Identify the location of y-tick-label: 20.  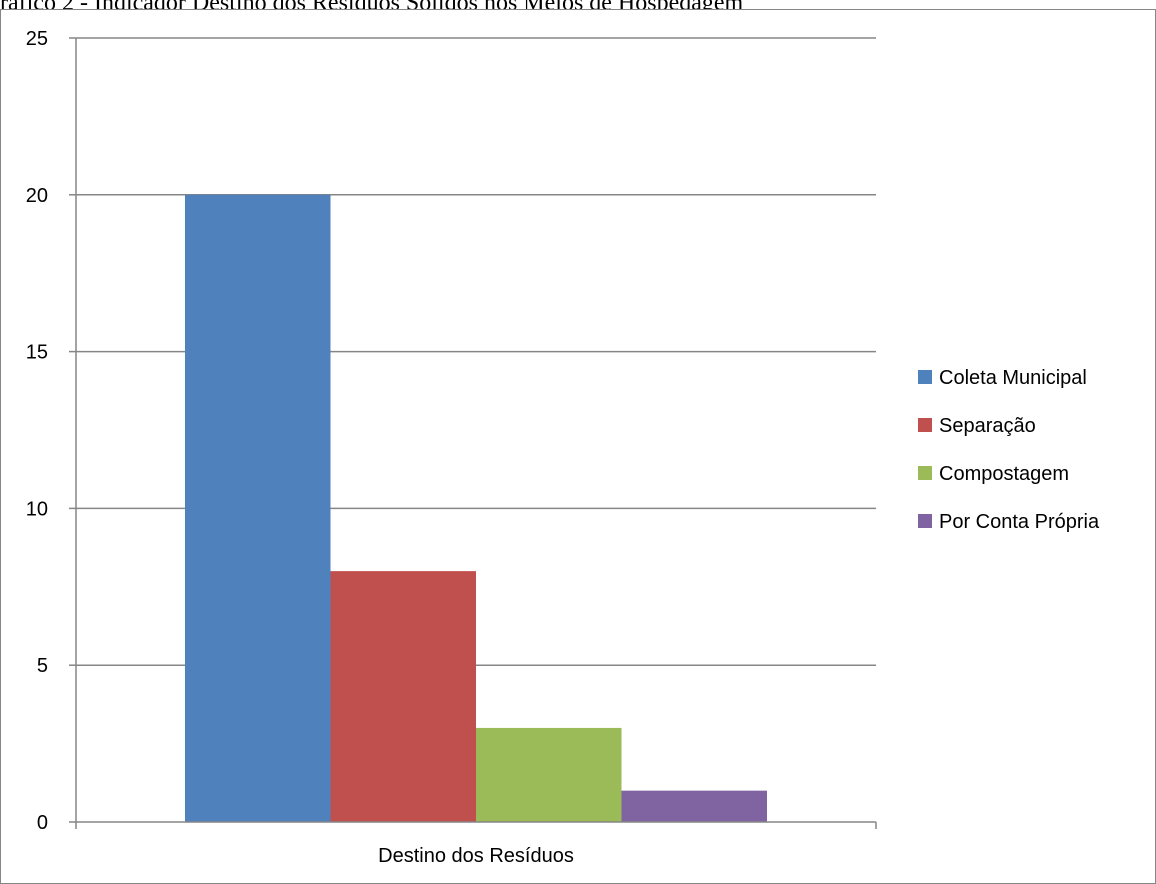
(37, 196).